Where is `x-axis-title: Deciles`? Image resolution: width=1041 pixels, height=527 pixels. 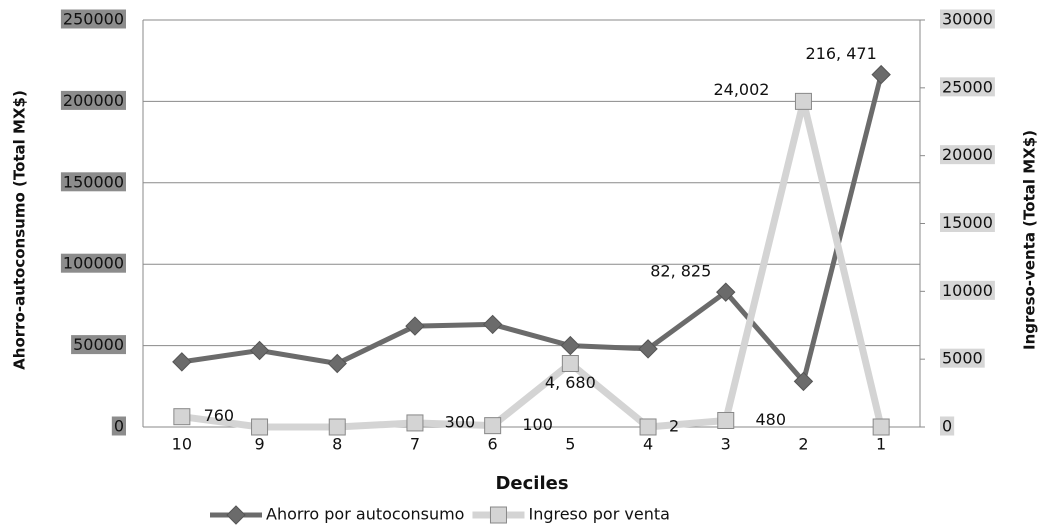
x-axis-title: Deciles is located at coordinates (531, 483).